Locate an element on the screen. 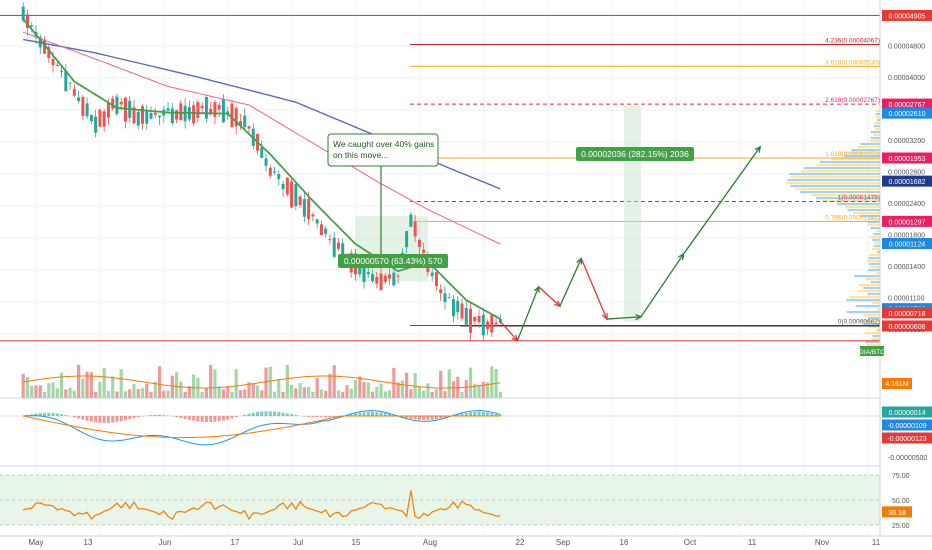 This screenshot has height=550, width=932. rsi-tick-label: 25.00 is located at coordinates (901, 526).